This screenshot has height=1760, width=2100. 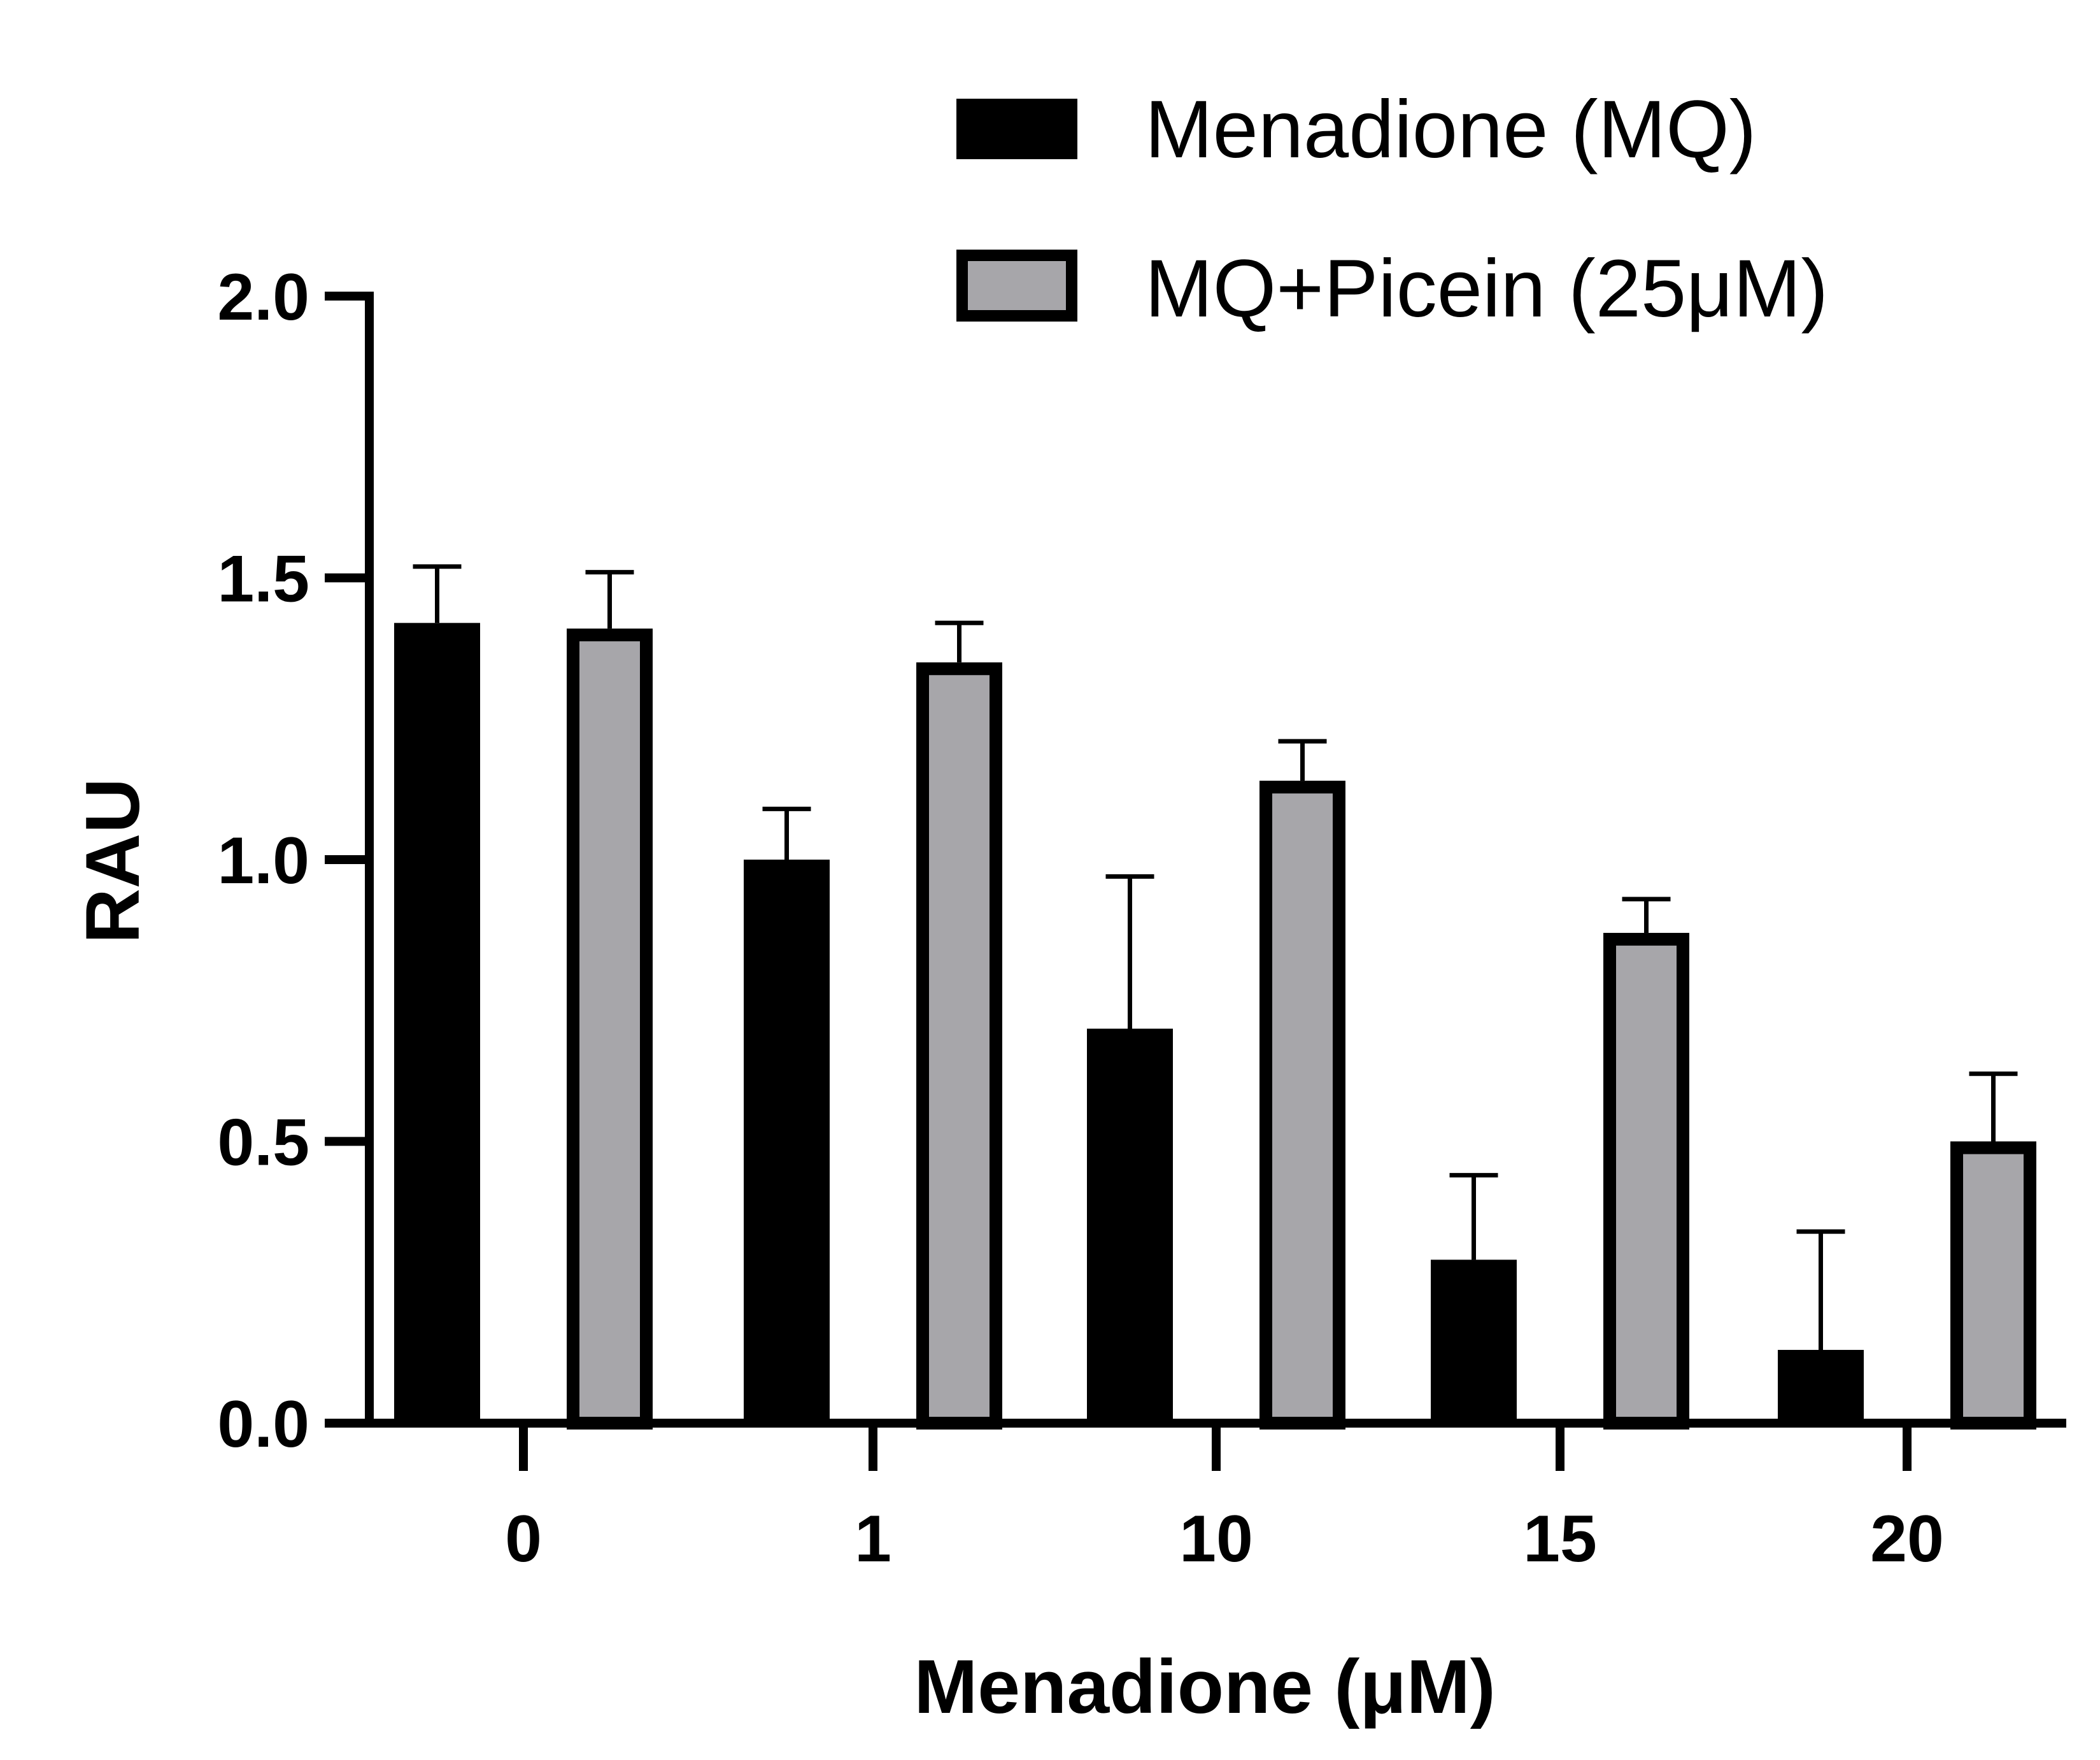 I want to click on x-tick-label: 10, so click(x=1216, y=1539).